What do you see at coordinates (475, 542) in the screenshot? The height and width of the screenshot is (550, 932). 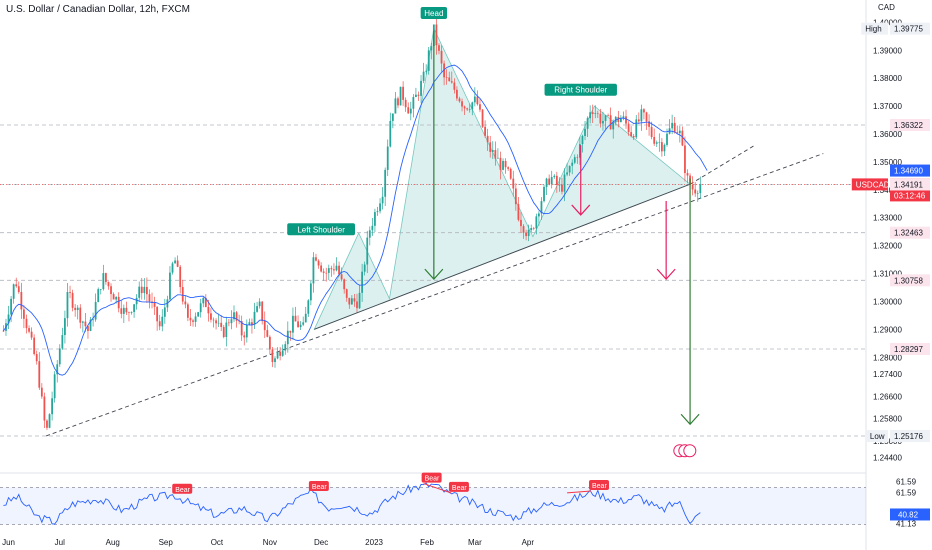 I see `time-label: Mar` at bounding box center [475, 542].